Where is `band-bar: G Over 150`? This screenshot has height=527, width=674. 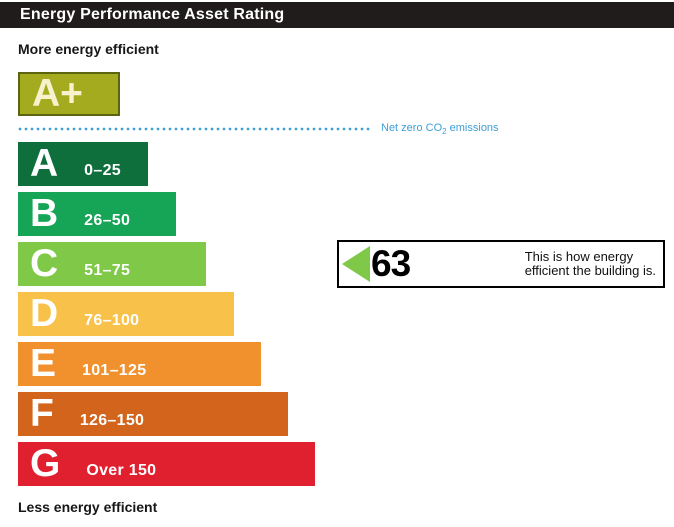 band-bar: G Over 150 is located at coordinates (166, 464).